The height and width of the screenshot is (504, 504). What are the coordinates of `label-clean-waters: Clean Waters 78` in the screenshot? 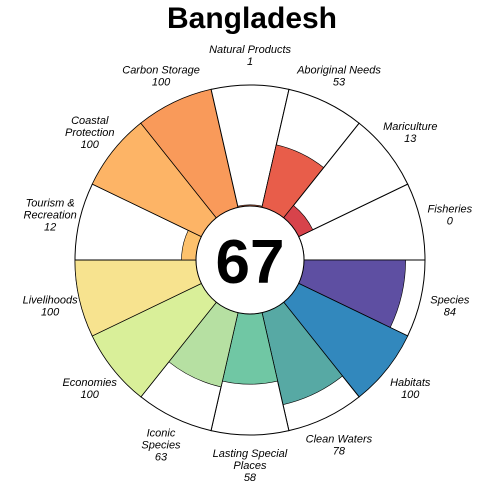 It's located at (339, 446).